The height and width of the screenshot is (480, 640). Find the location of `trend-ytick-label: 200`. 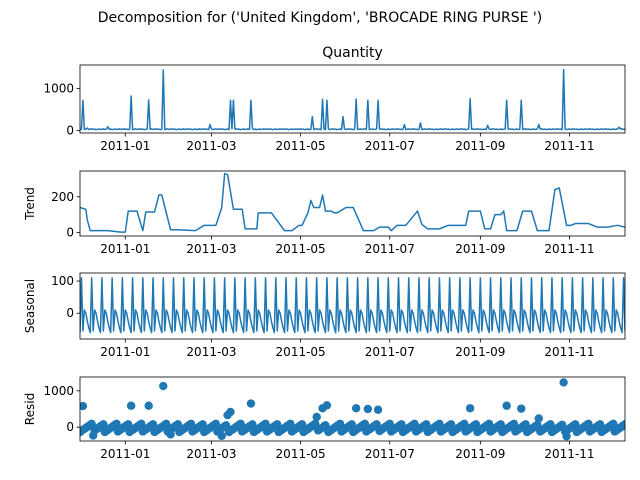

trend-ytick-label: 200 is located at coordinates (62, 197).